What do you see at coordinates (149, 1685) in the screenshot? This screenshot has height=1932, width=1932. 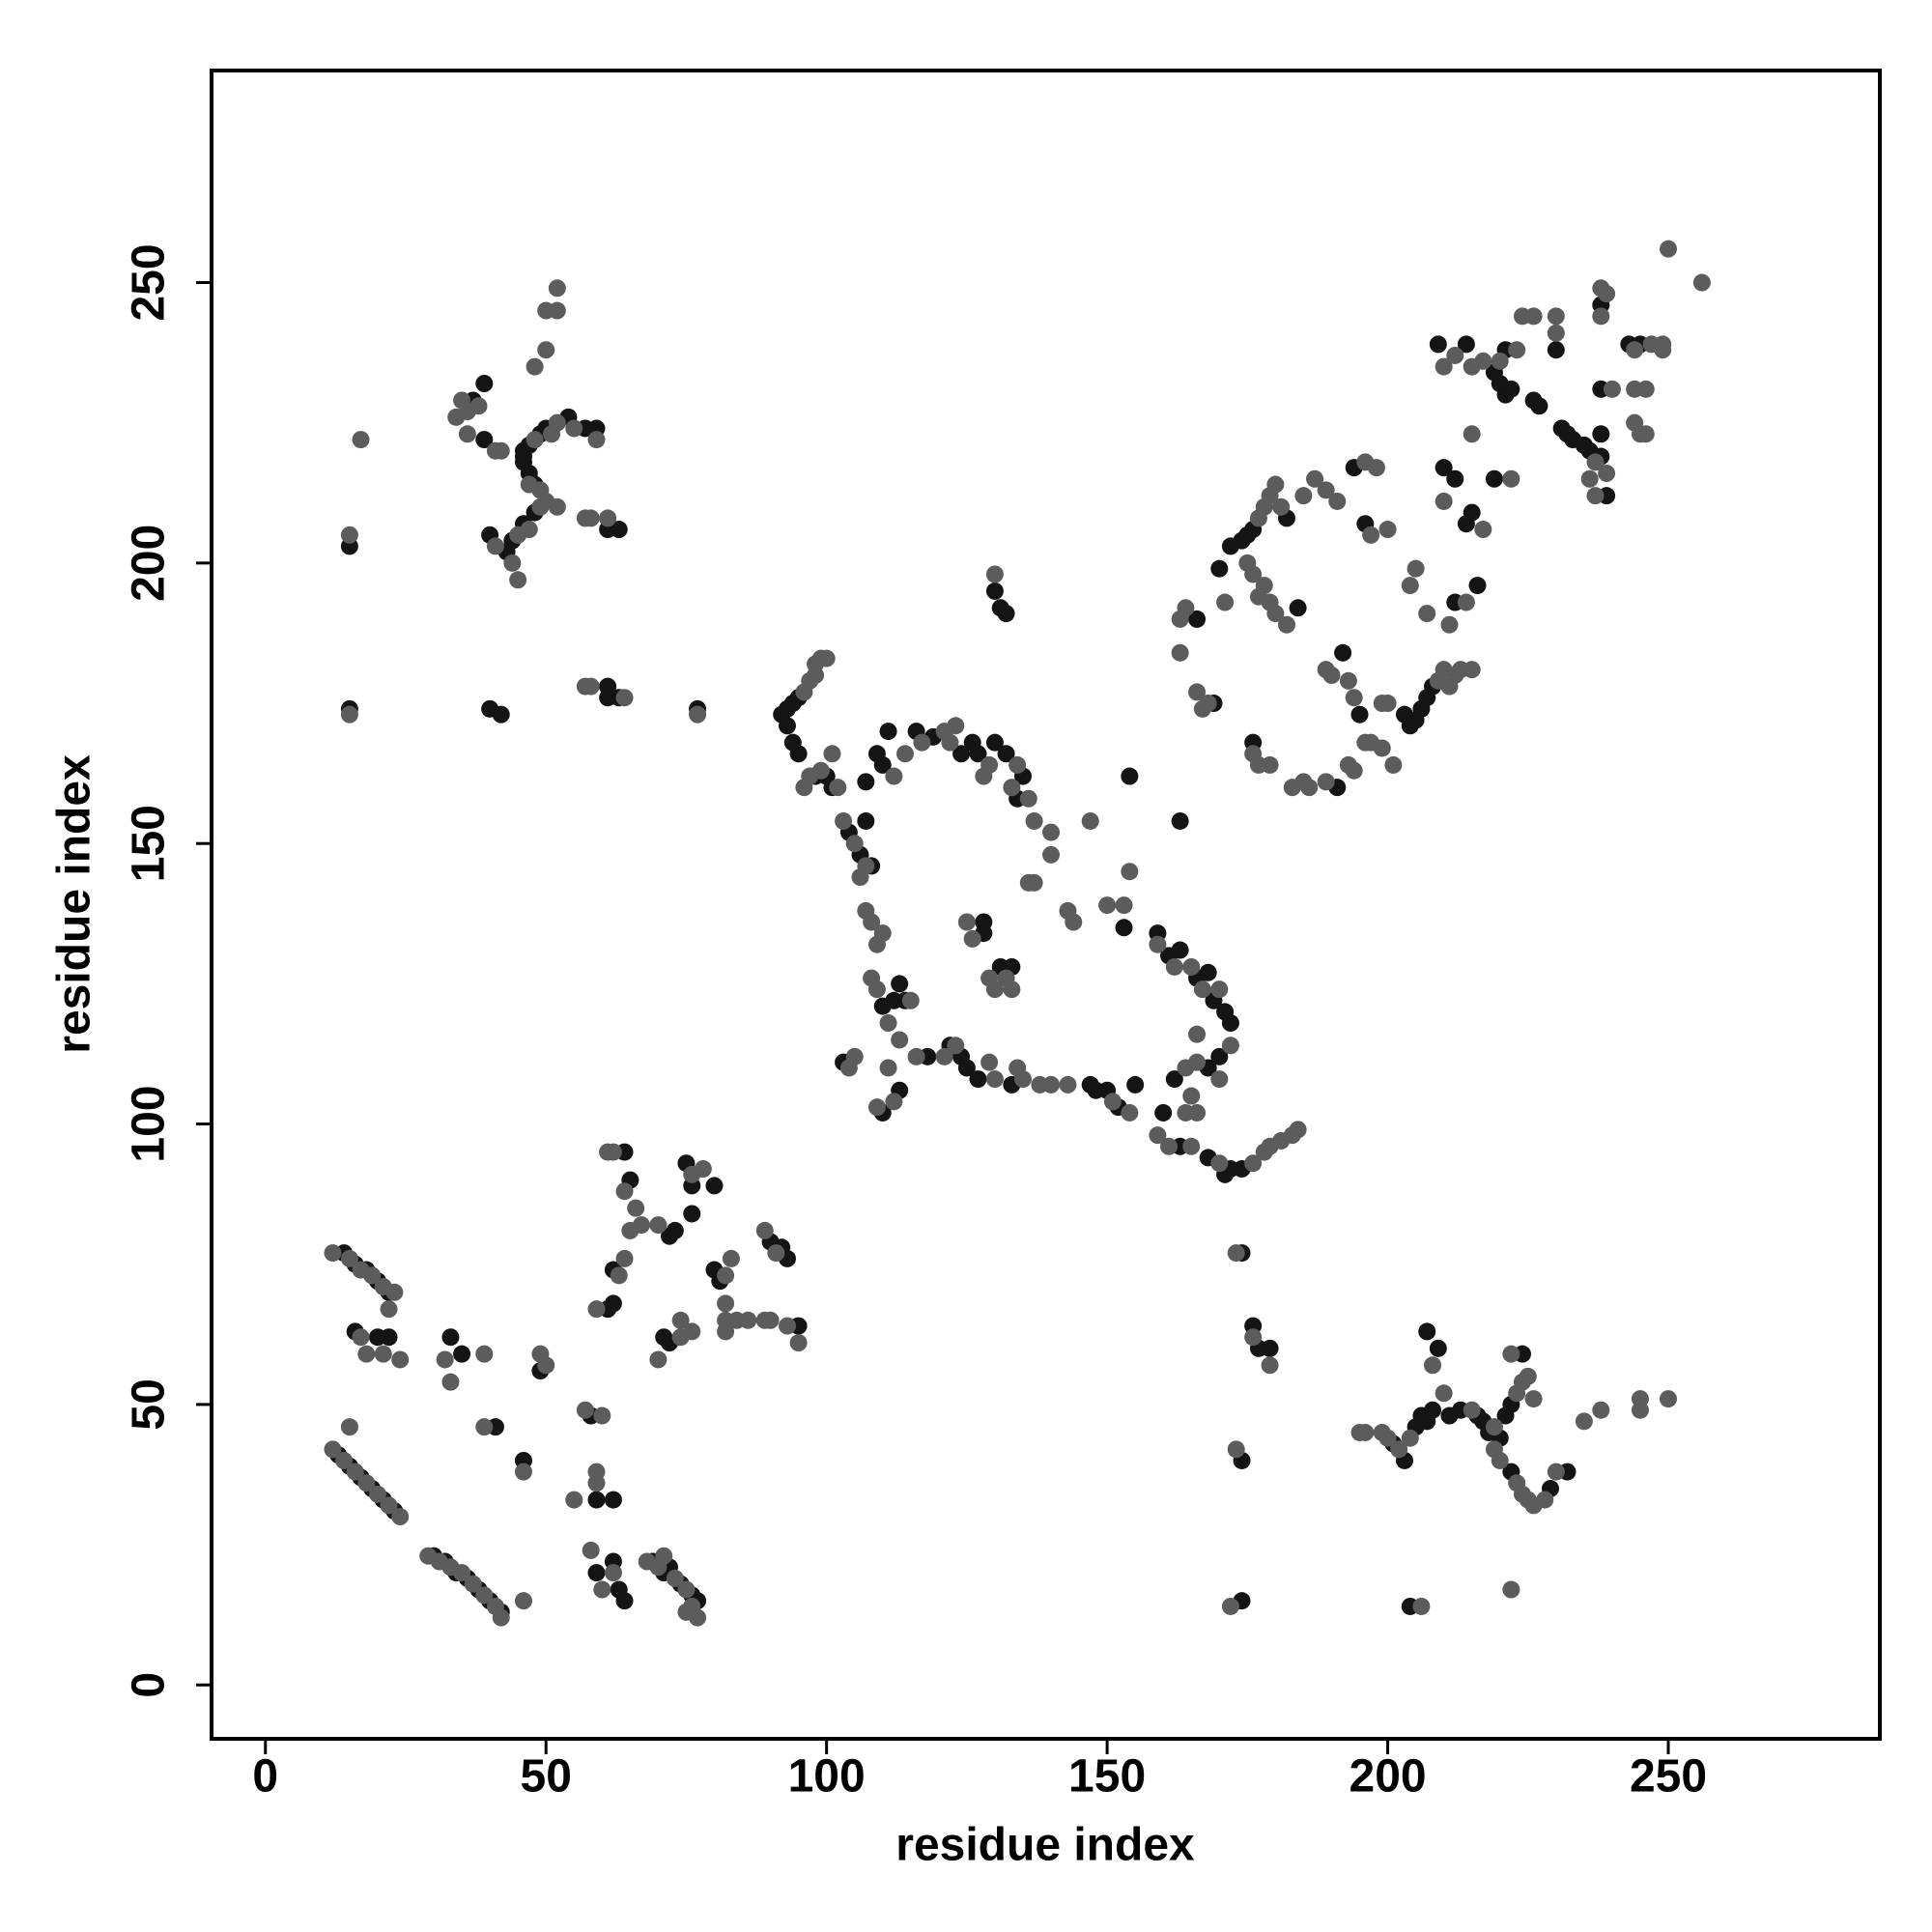 I see `y-tick-label: 0` at bounding box center [149, 1685].